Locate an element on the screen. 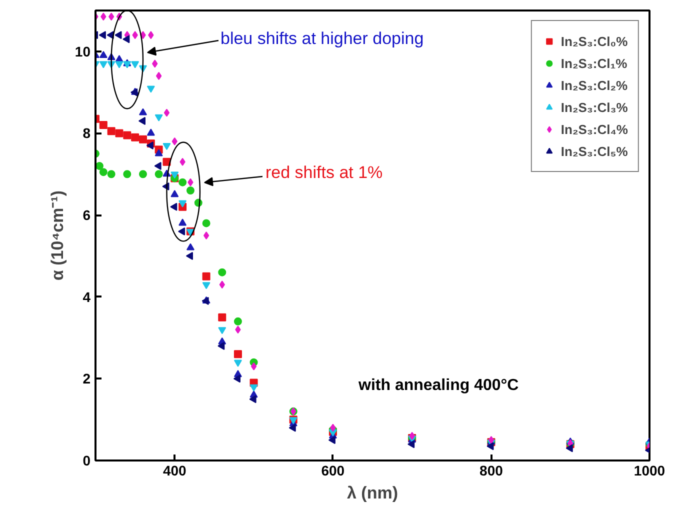 Image resolution: width=683 pixels, height=528 pixels. y-tick-label: 6 is located at coordinates (86, 215).